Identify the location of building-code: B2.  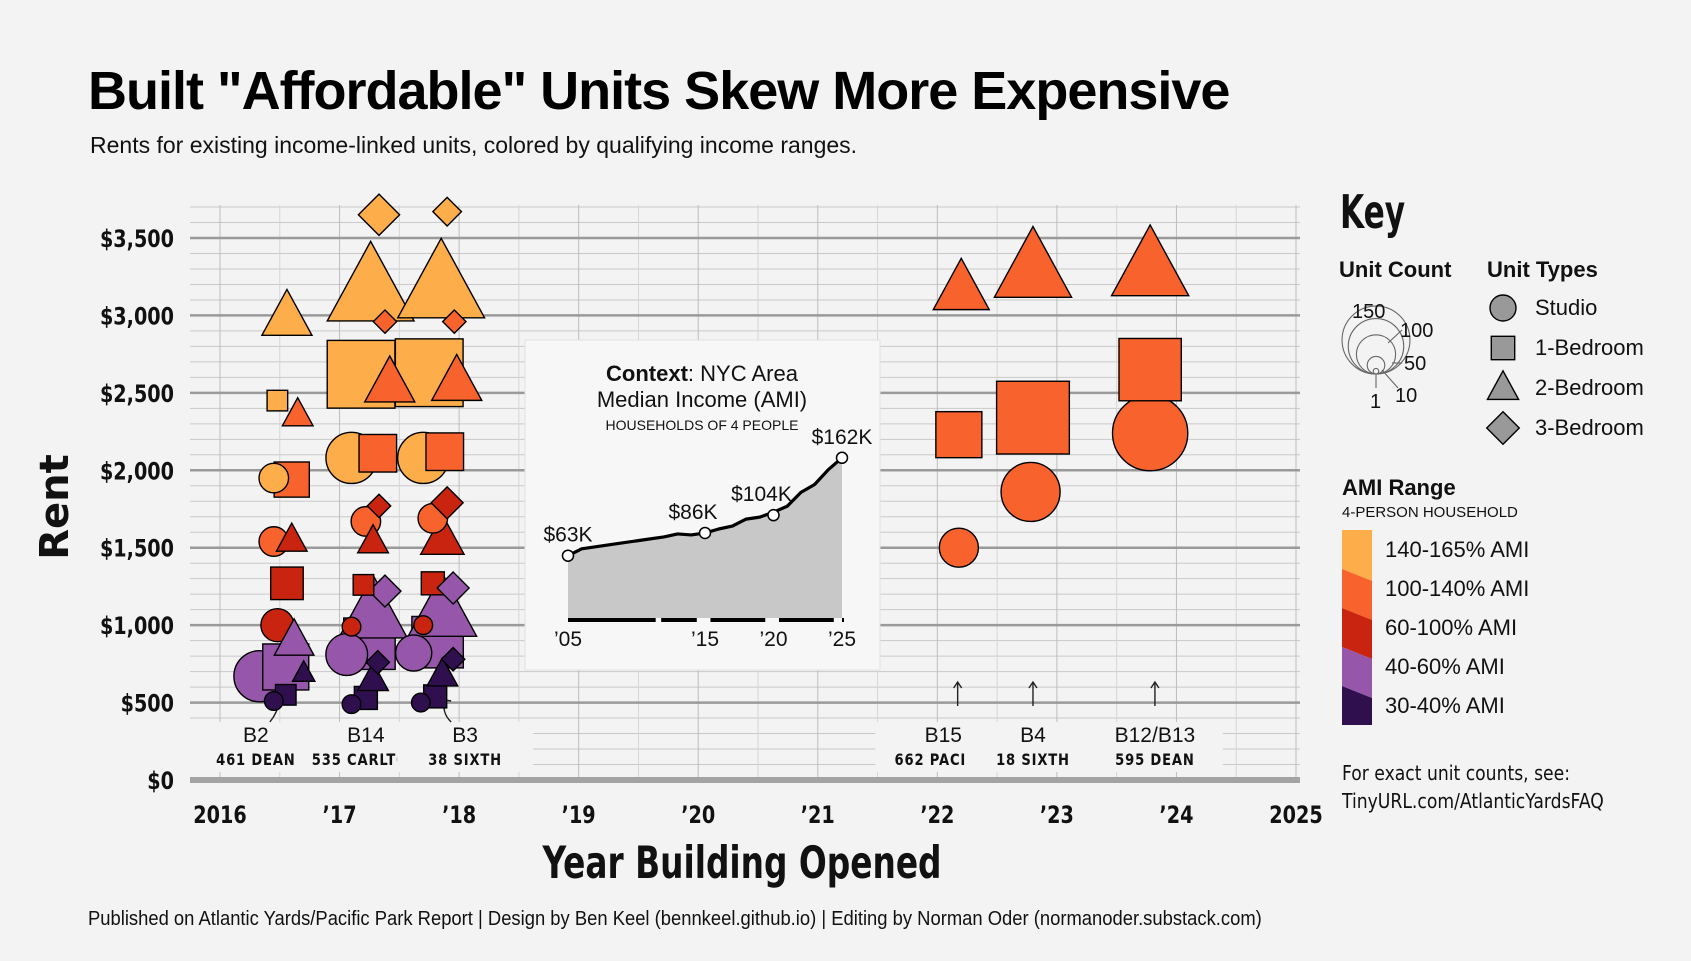
(256, 735).